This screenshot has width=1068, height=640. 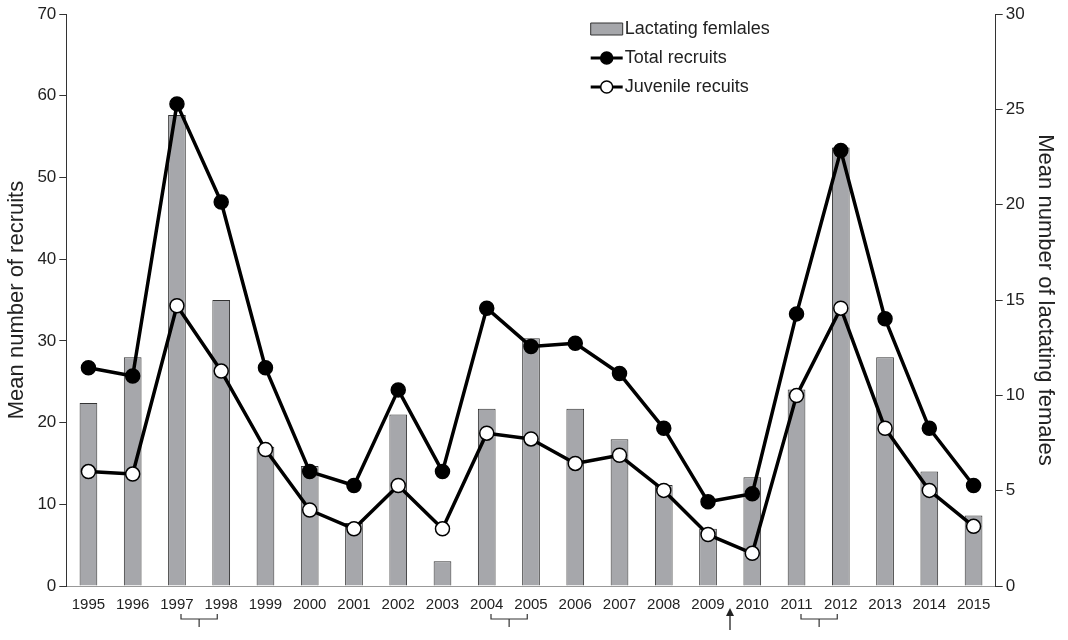 What do you see at coordinates (177, 604) in the screenshot?
I see `x-tick-label: 1997` at bounding box center [177, 604].